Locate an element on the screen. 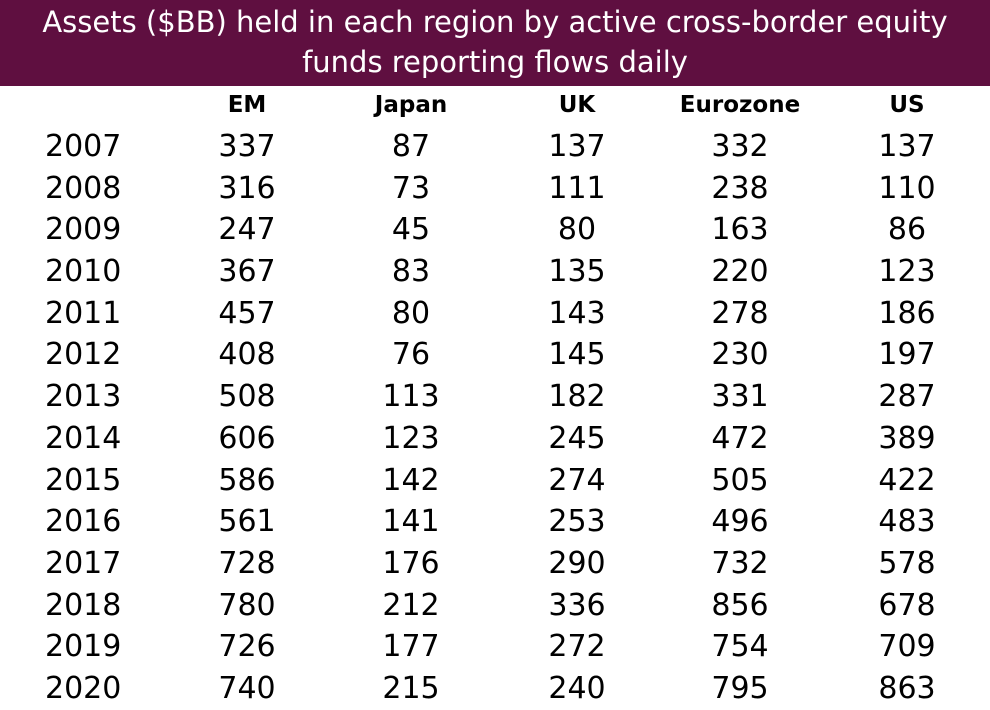 This screenshot has height=710, width=990. header-row: EM Japan UK Eurozone US is located at coordinates (495, 106).